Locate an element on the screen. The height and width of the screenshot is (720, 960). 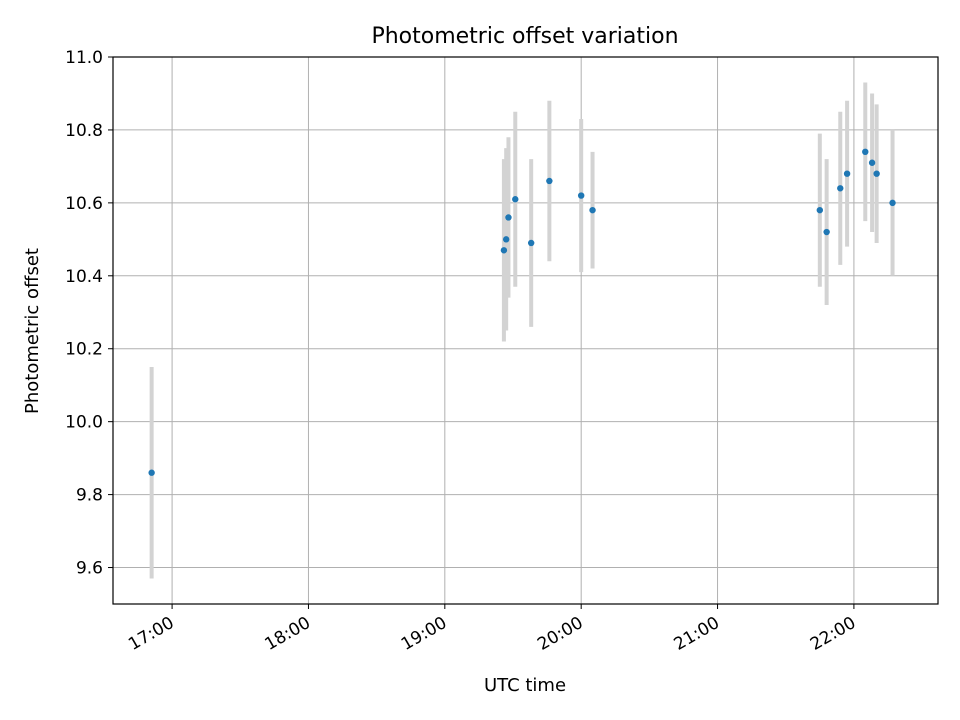
y-ticks: 9.6 9.8 10.0 10.2 10.4 10.6 10.8 11.0 is located at coordinates (89, 313).